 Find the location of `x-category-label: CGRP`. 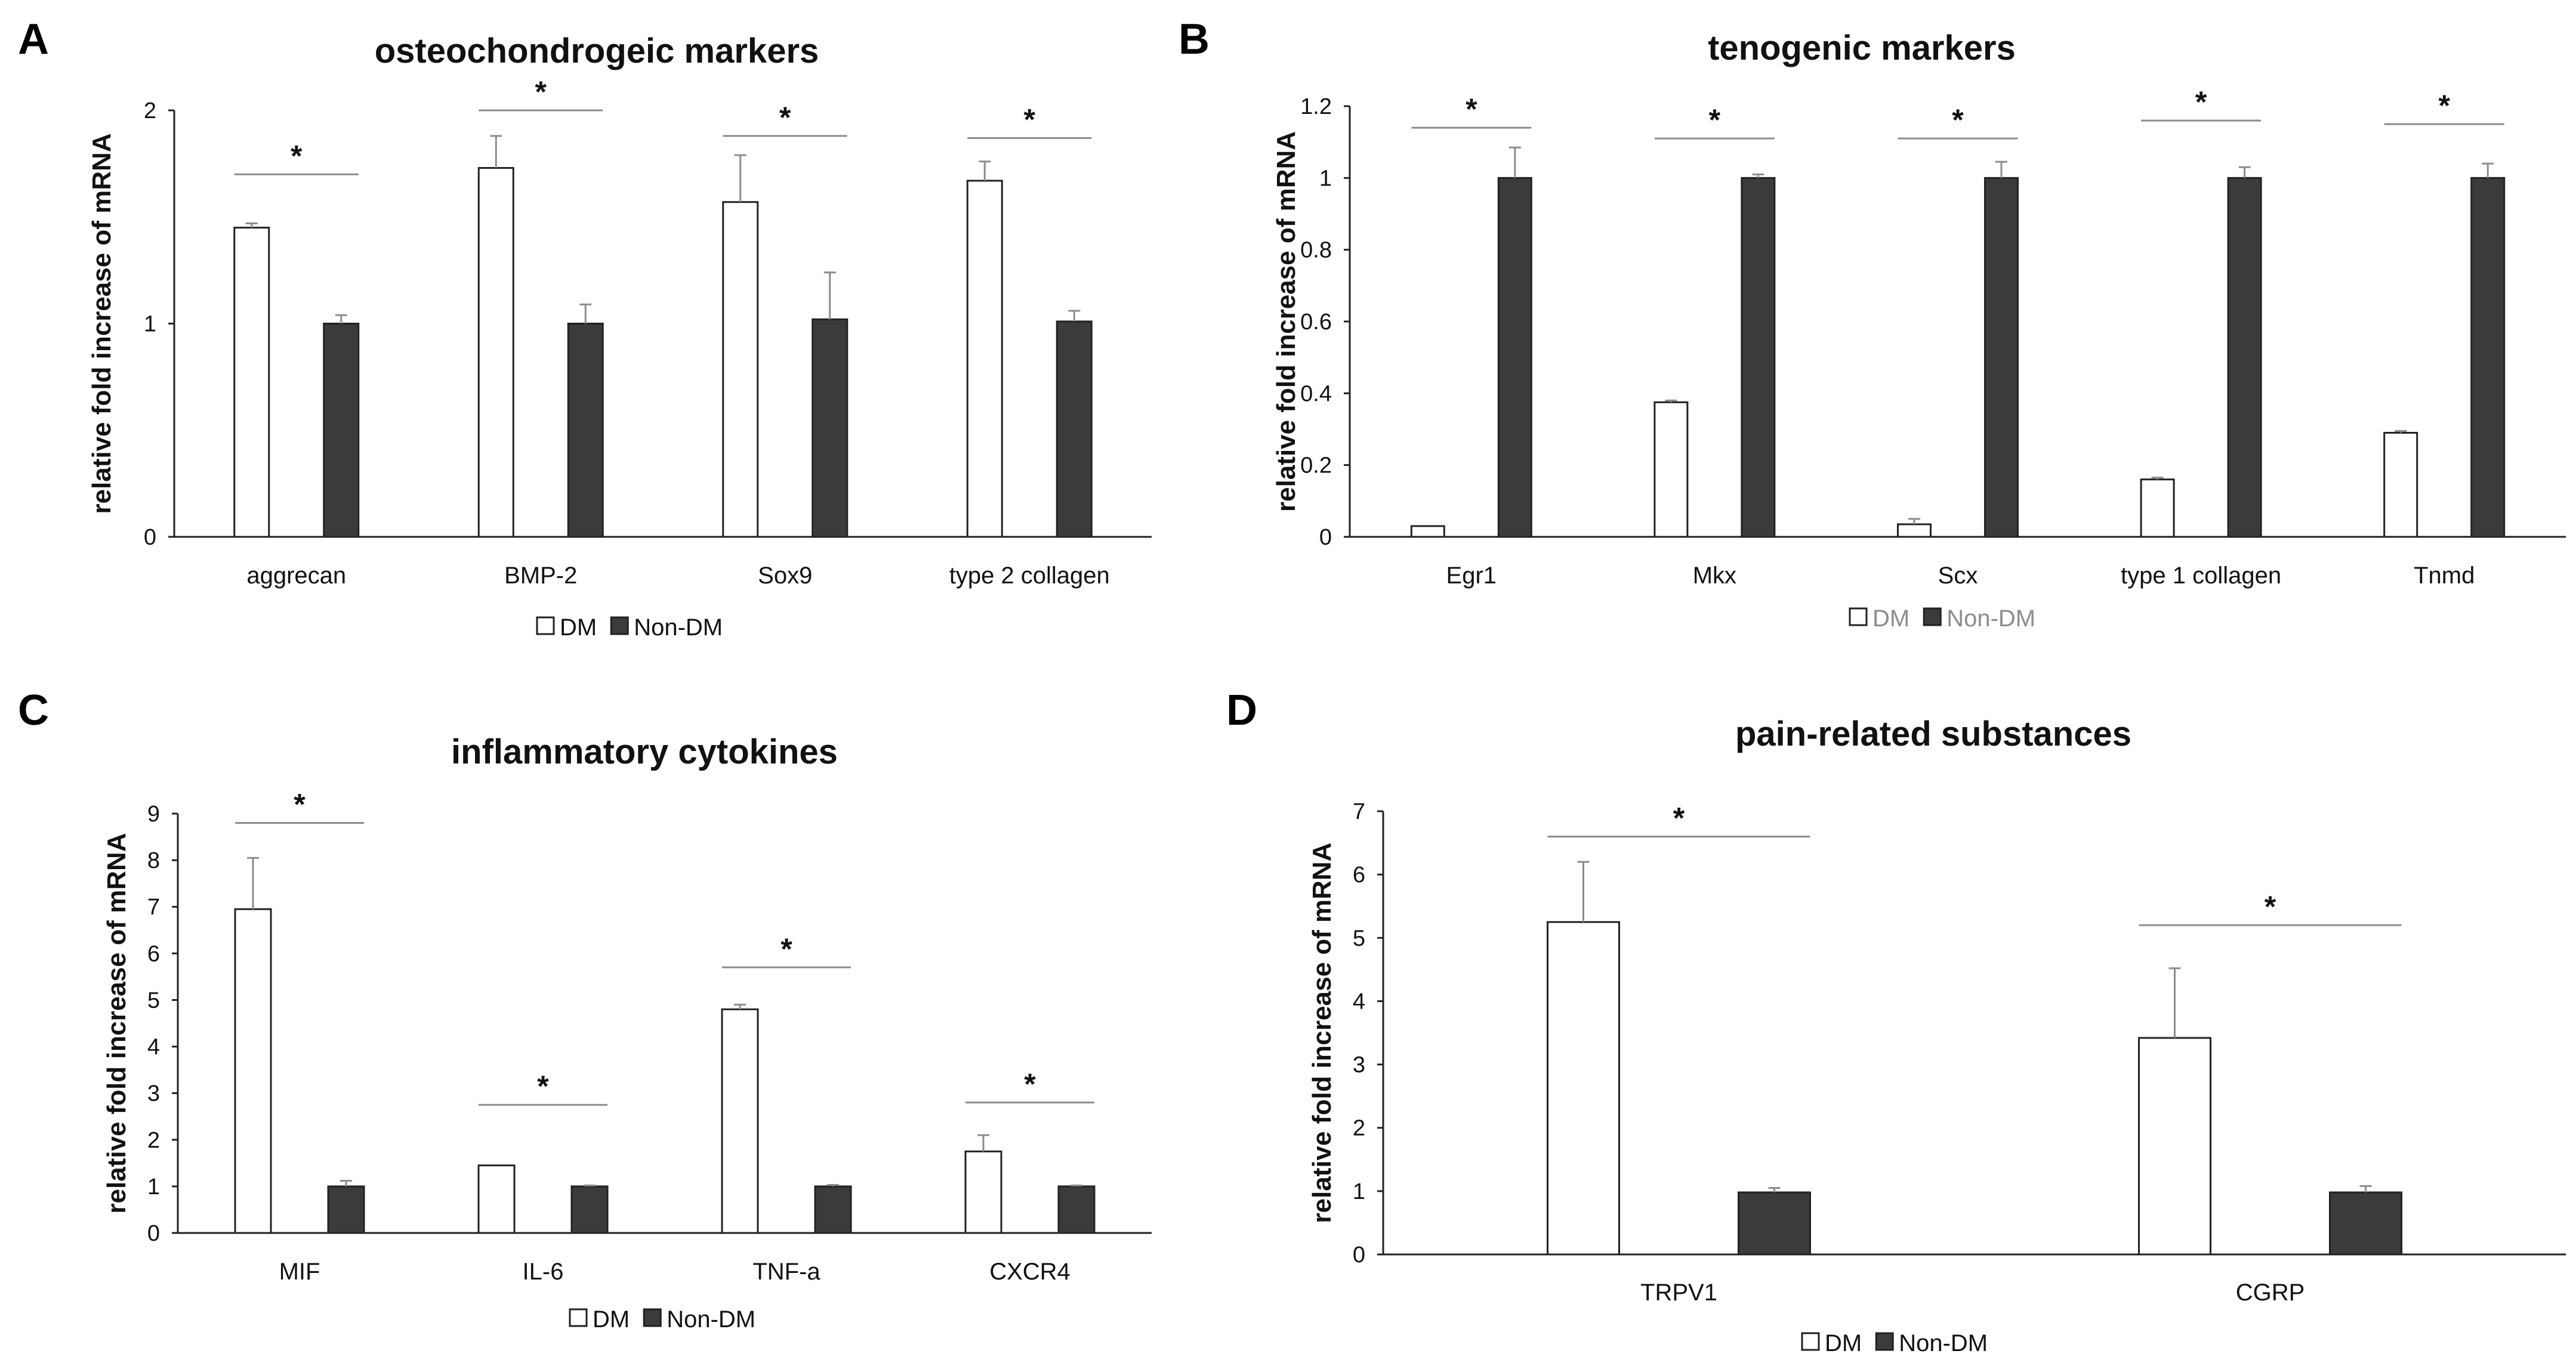

x-category-label: CGRP is located at coordinates (2271, 1292).